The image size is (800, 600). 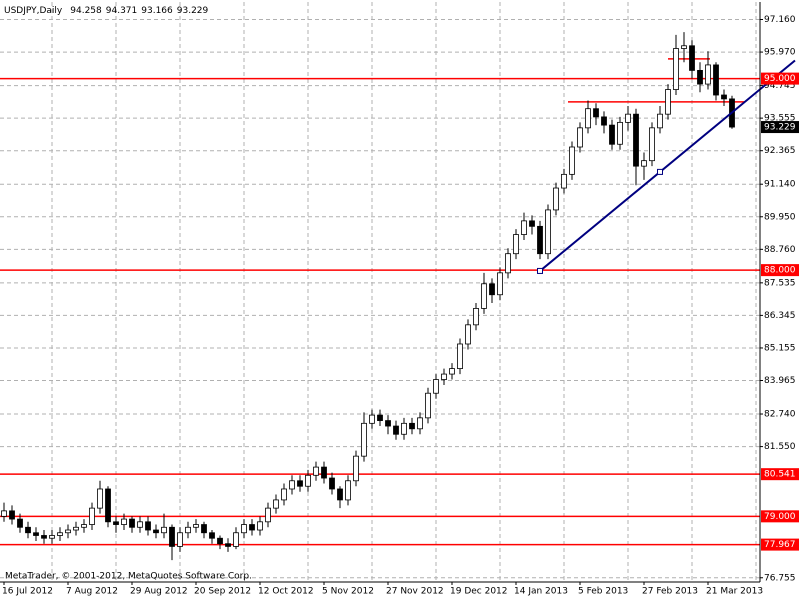 What do you see at coordinates (222, 592) in the screenshot?
I see `x-tick-label: 20 Sep 2012` at bounding box center [222, 592].